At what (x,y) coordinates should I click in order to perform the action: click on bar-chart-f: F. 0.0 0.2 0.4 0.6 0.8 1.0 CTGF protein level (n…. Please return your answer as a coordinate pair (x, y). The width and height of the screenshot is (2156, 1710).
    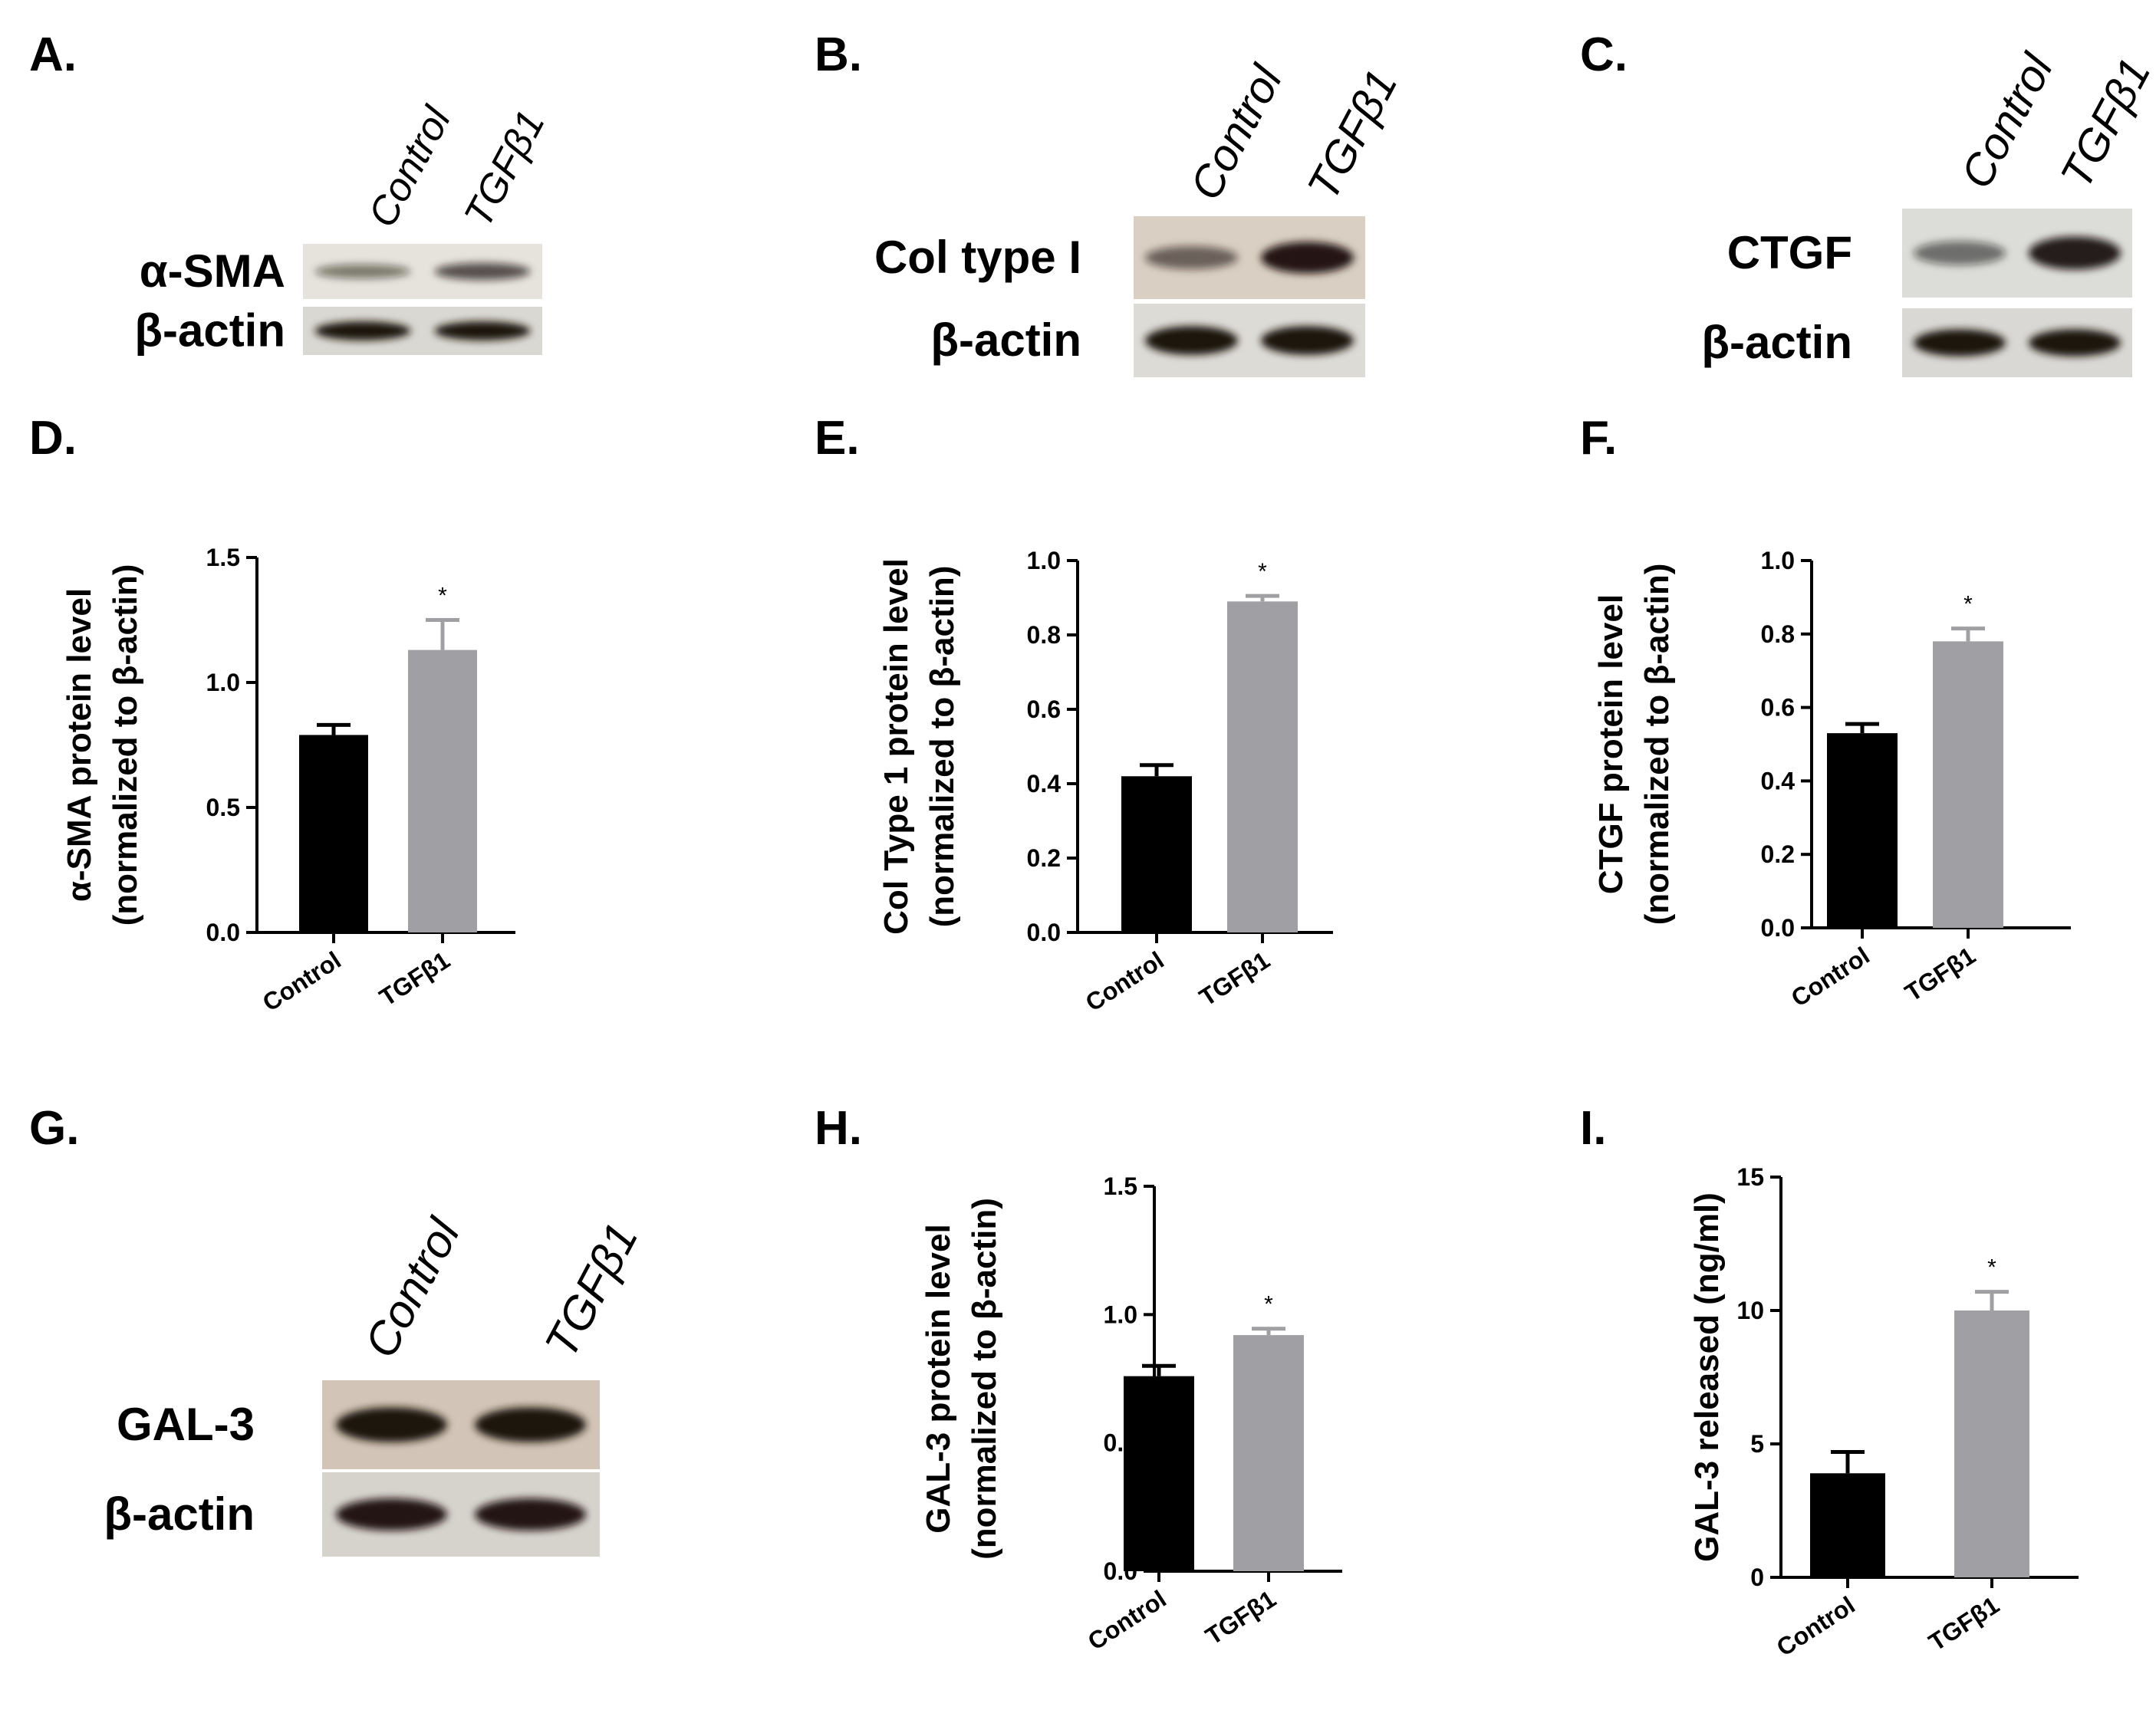
    Looking at the image, I should click on (1825, 712).